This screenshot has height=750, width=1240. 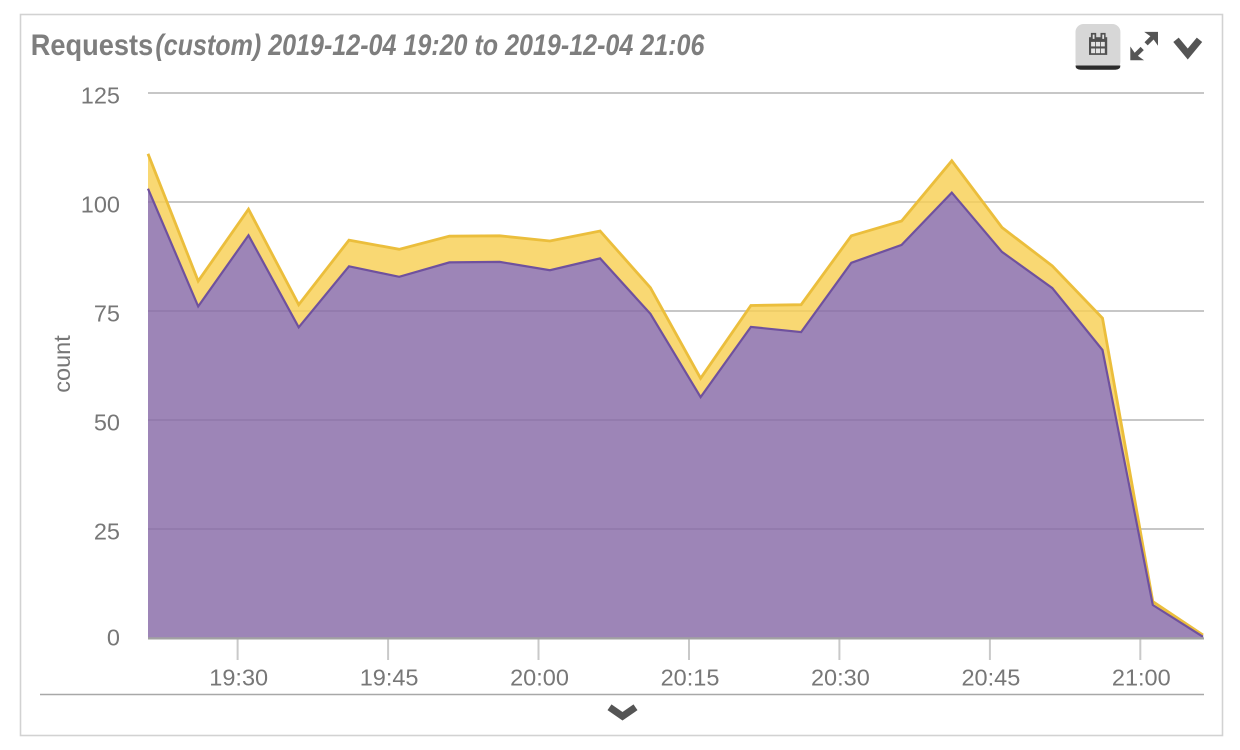 I want to click on svg-text: 21:00, so click(x=1141, y=678).